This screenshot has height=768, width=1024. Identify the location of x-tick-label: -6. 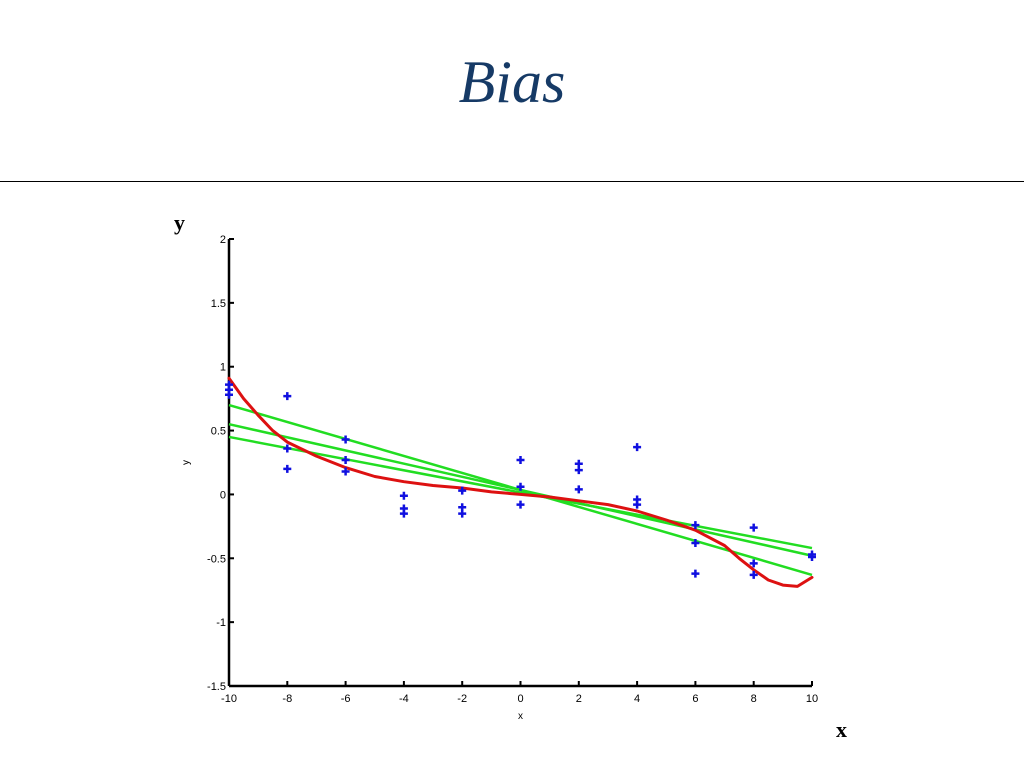
(346, 699).